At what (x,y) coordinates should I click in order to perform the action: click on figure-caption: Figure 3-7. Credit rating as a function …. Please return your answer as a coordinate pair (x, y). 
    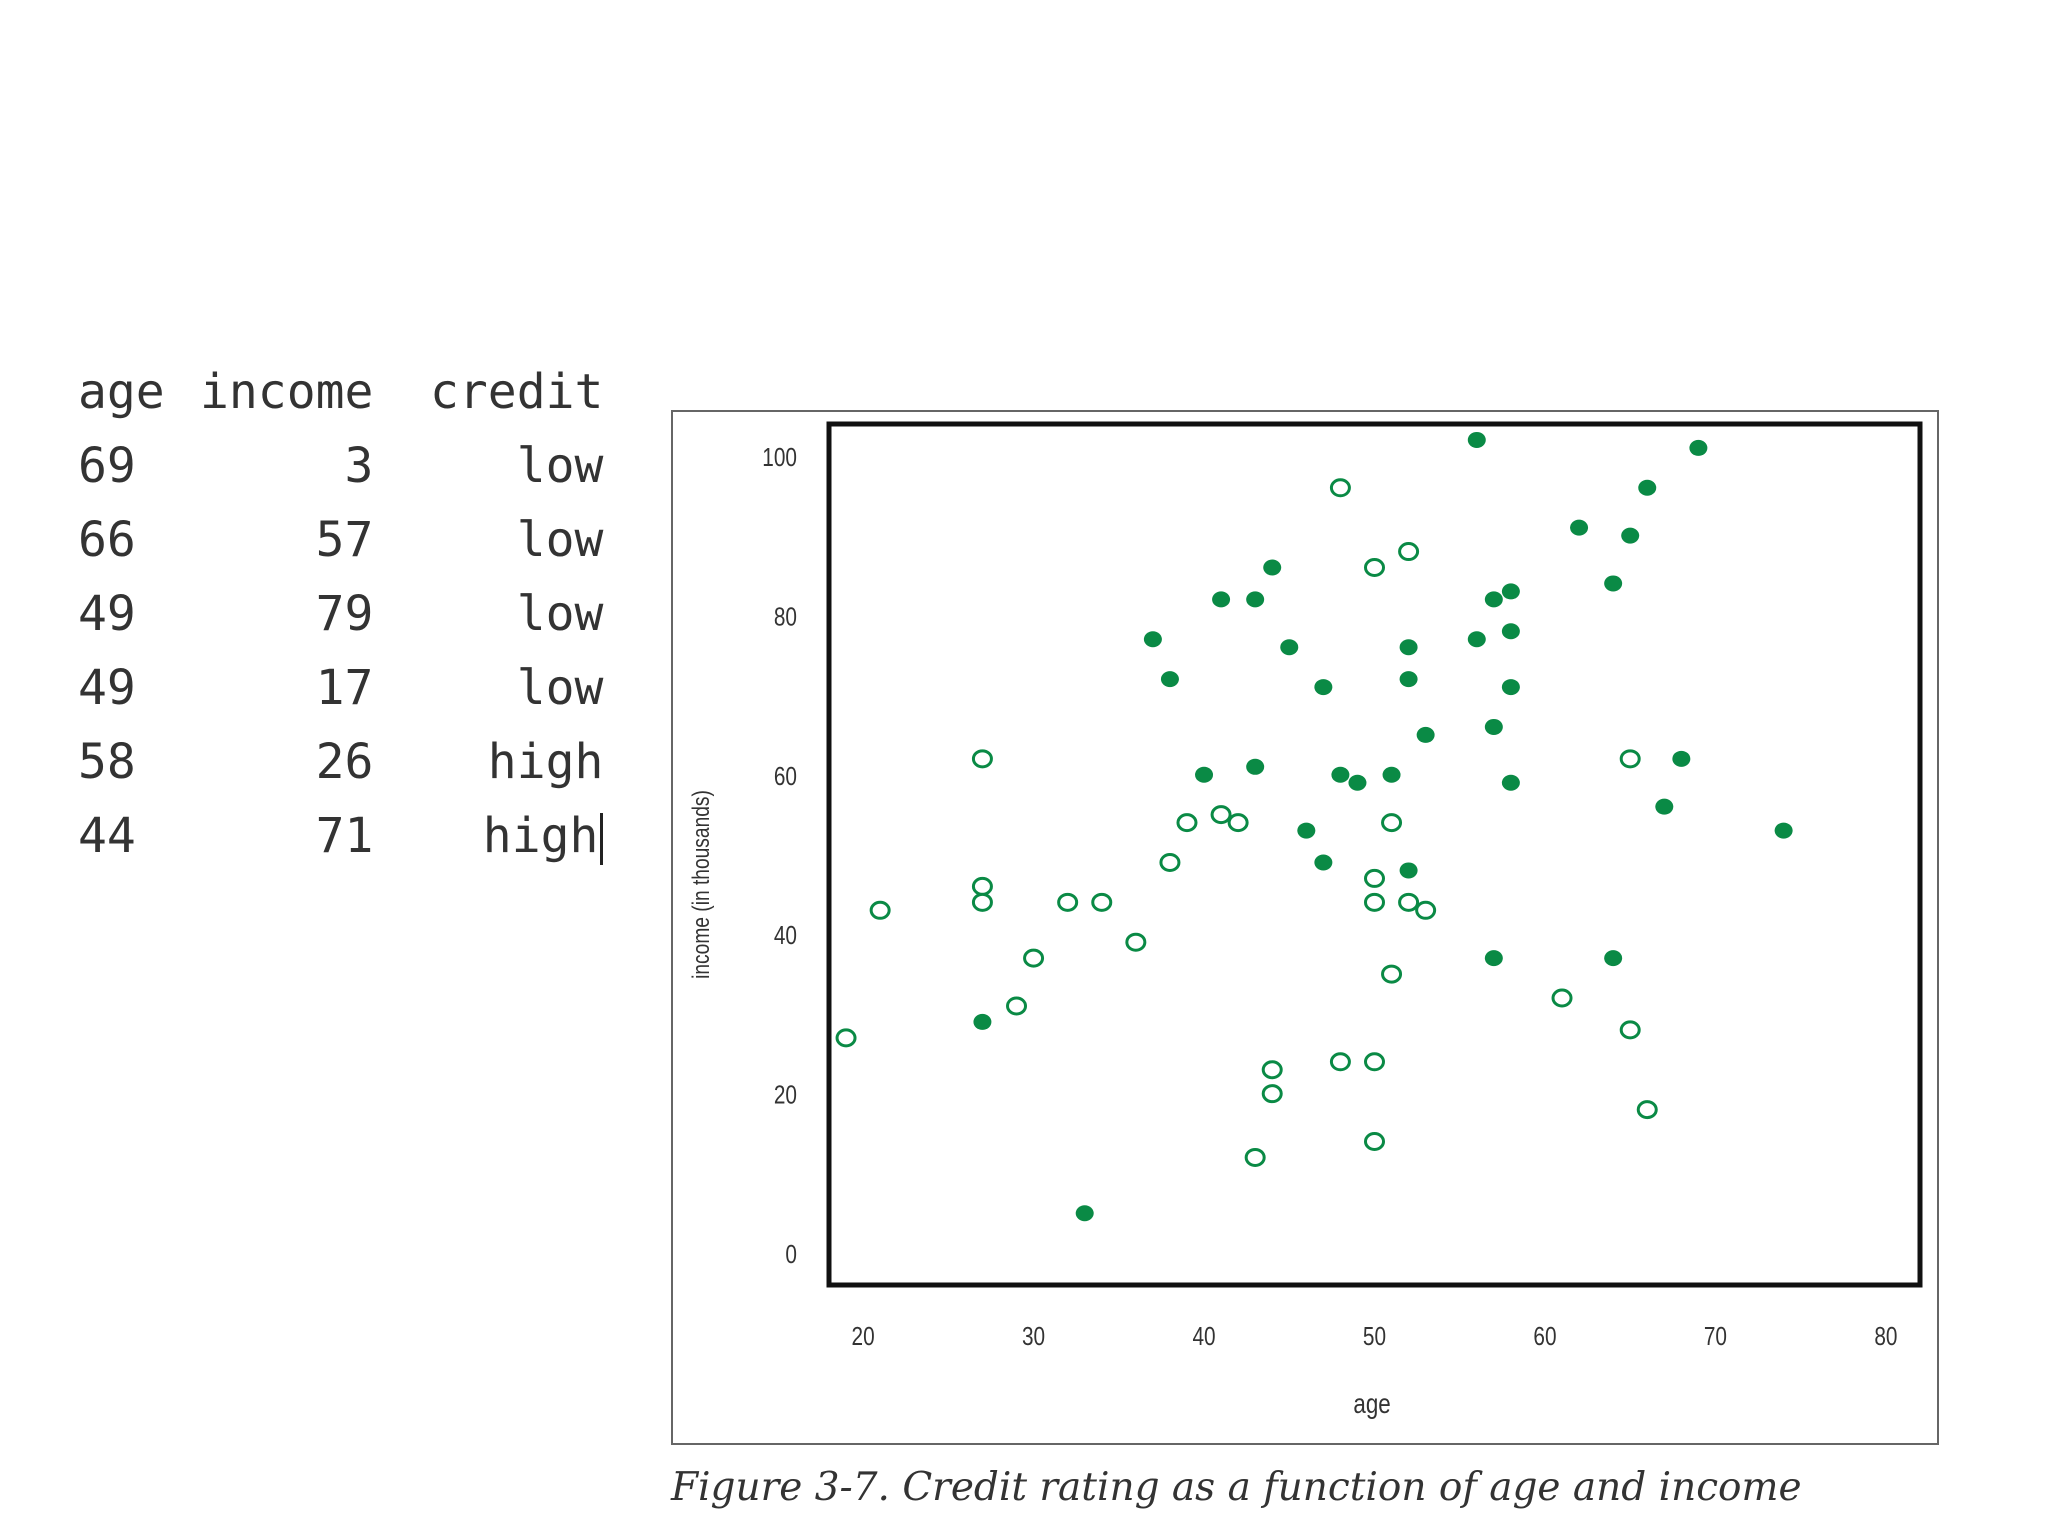
    Looking at the image, I should click on (1236, 1487).